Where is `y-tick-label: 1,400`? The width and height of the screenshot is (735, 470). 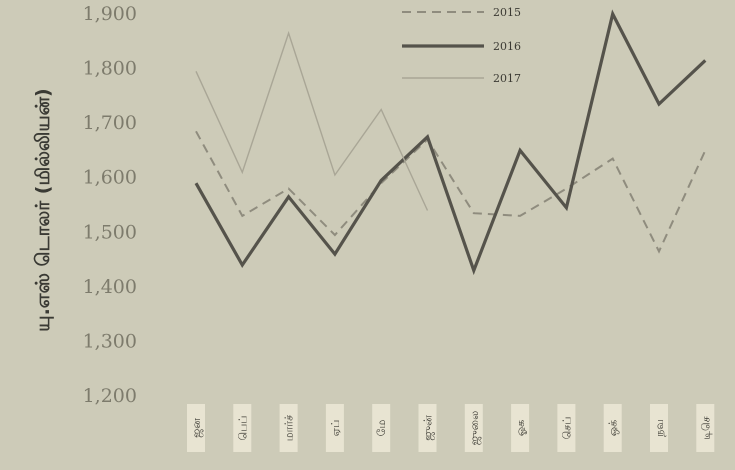
y-tick-label: 1,400 is located at coordinates (110, 287).